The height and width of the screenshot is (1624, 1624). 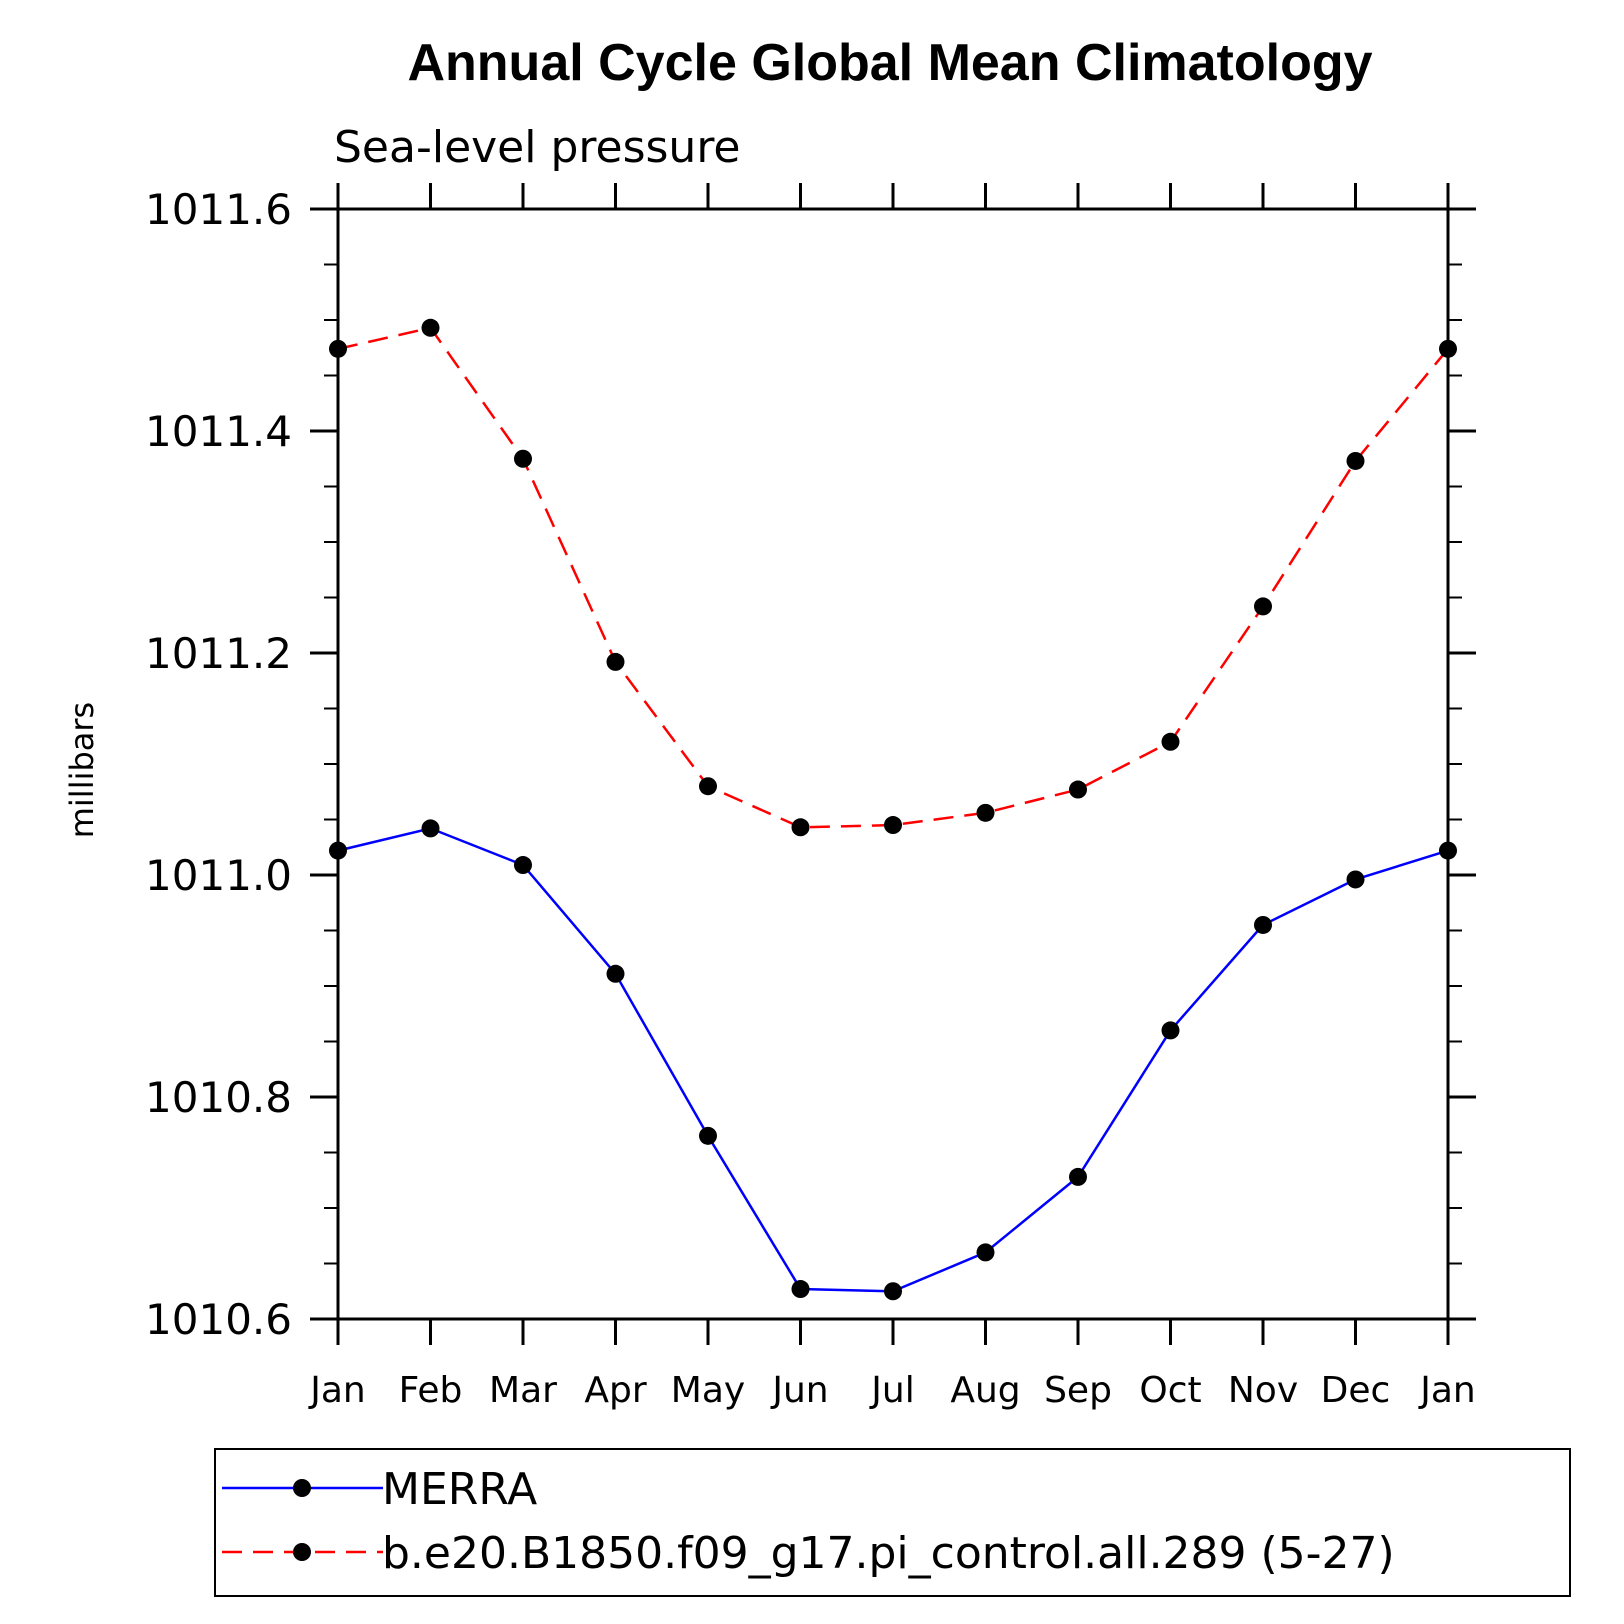 I want to click on x-tick-labels: Jan Feb Mar Apr May Jun Jul Aug Sep Oct Nov Dec Jan, so click(x=892, y=1390).